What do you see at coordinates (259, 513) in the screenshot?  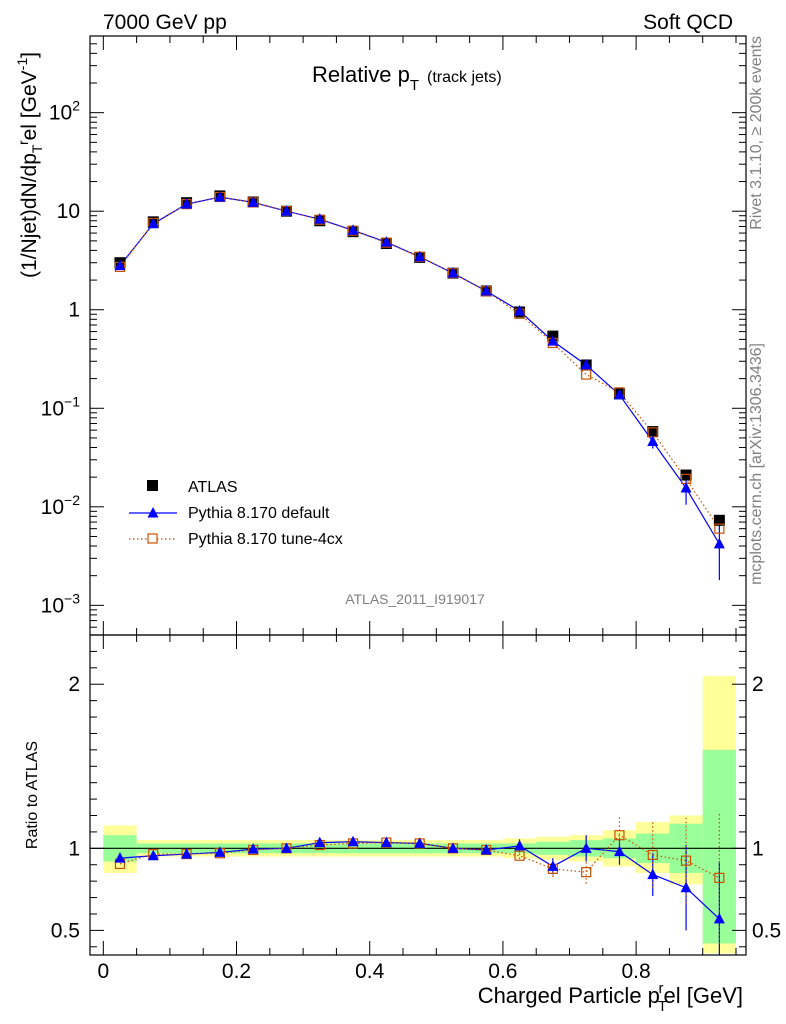 I see `legend-default-label: Pythia 8.170 default` at bounding box center [259, 513].